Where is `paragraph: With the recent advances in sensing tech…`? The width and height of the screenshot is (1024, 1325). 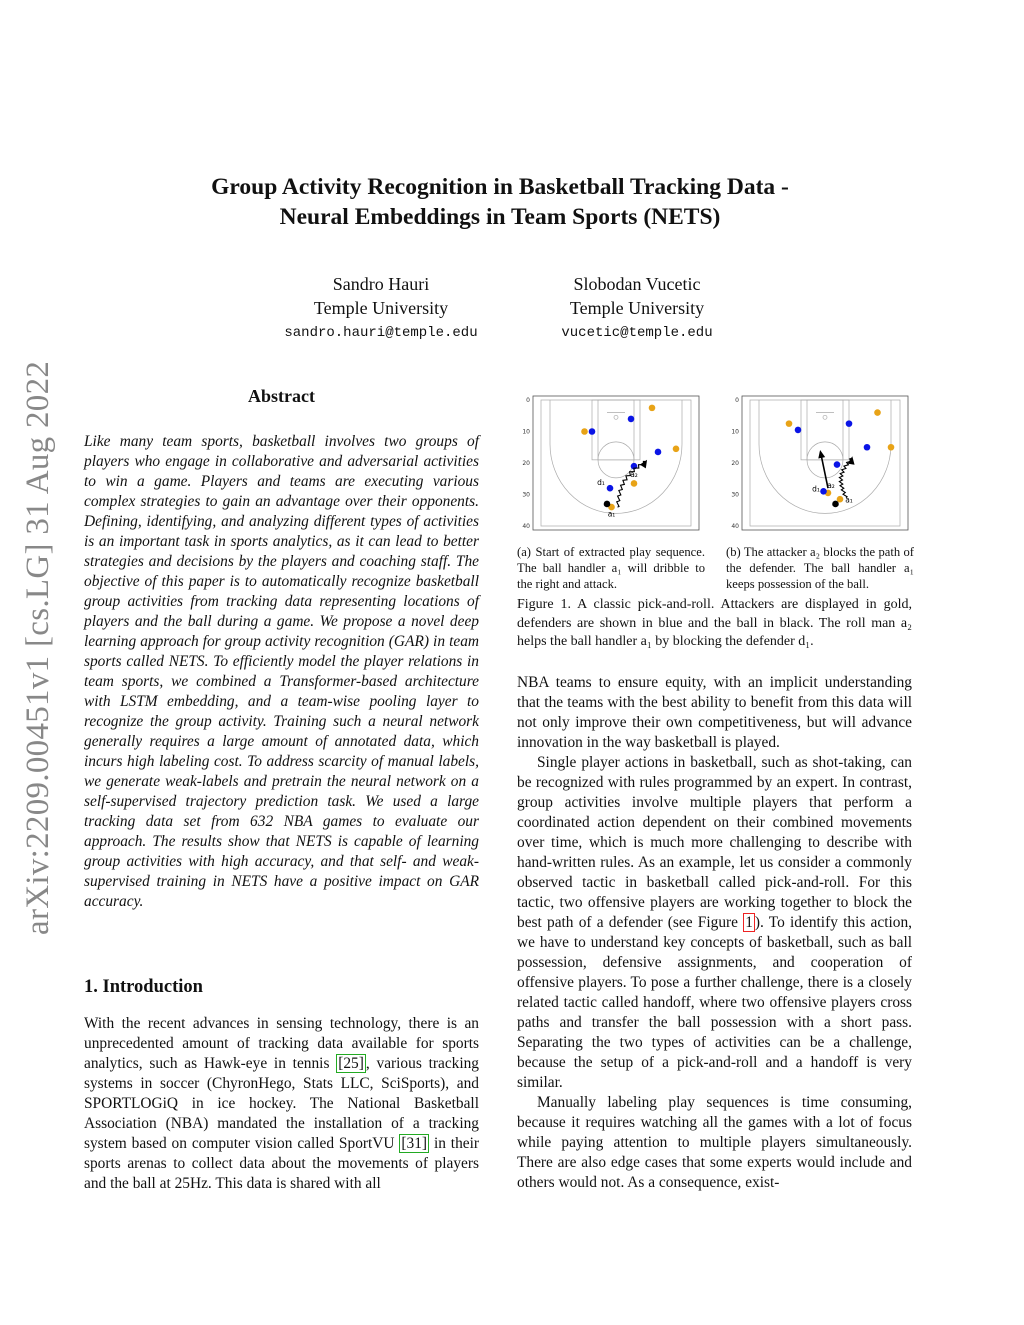 paragraph: With the recent advances in sensing tech… is located at coordinates (281, 1104).